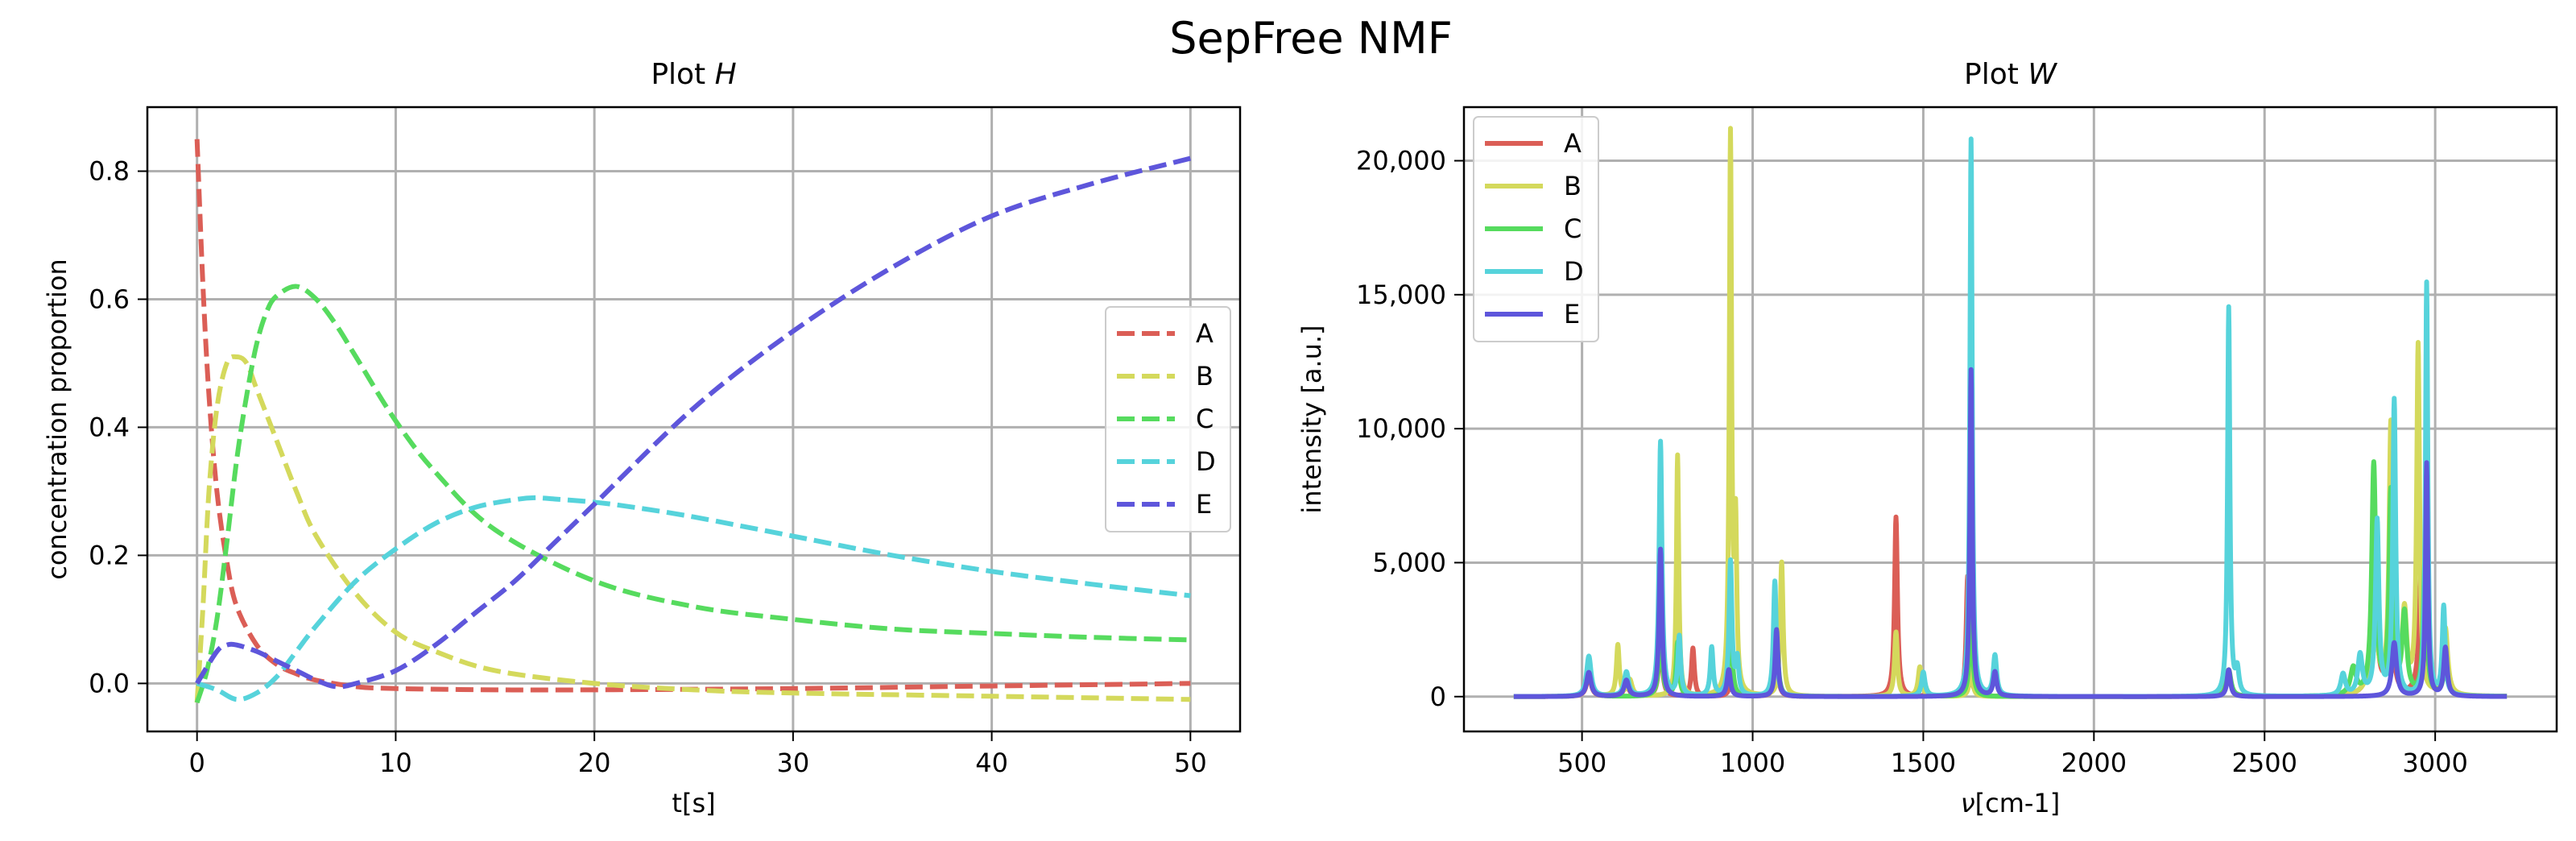  Describe the element at coordinates (1205, 419) in the screenshot. I see `h-legend-label-c: C` at that location.